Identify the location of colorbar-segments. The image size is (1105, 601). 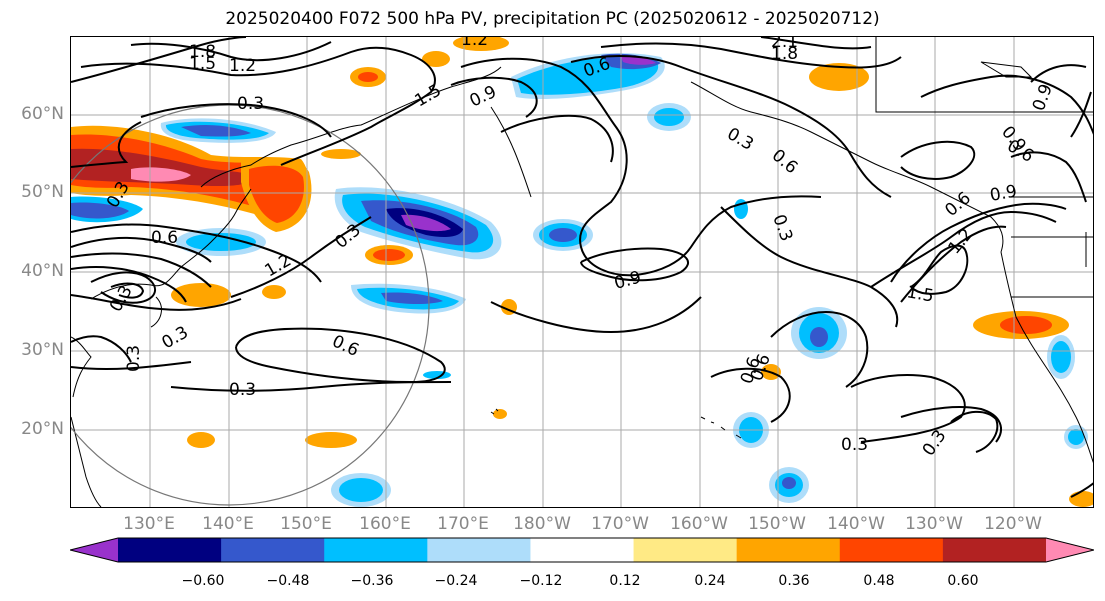
(582, 550).